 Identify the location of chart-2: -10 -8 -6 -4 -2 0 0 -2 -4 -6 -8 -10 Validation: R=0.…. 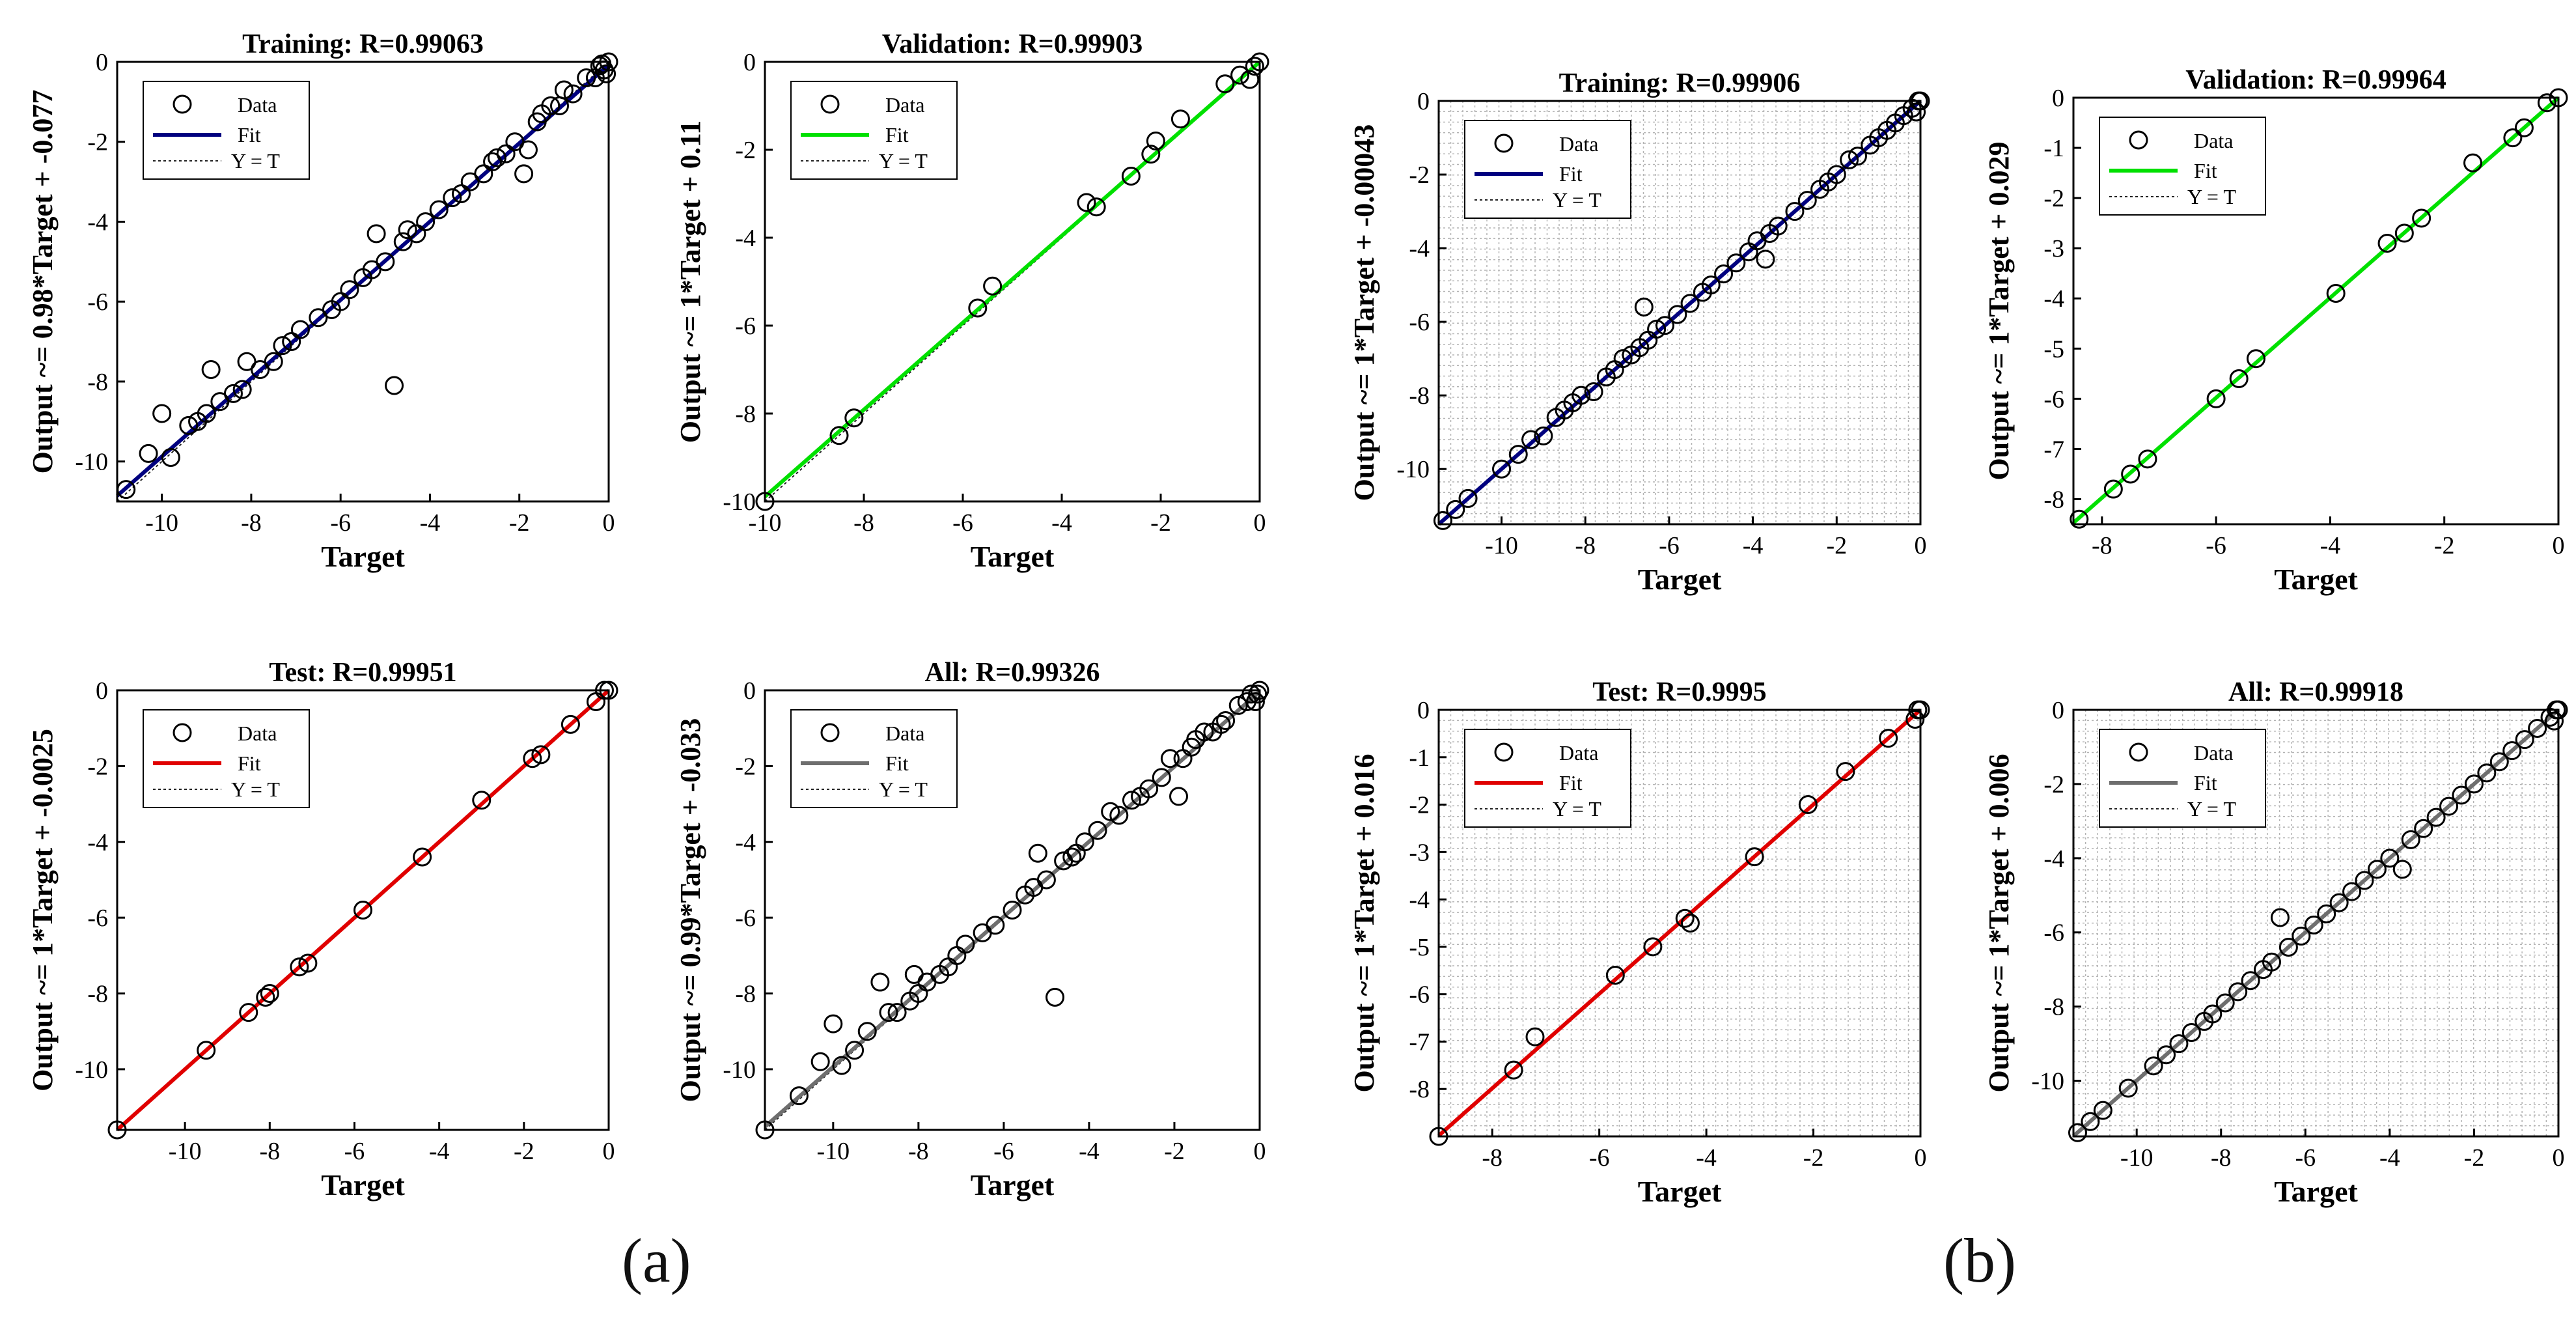
(971, 301).